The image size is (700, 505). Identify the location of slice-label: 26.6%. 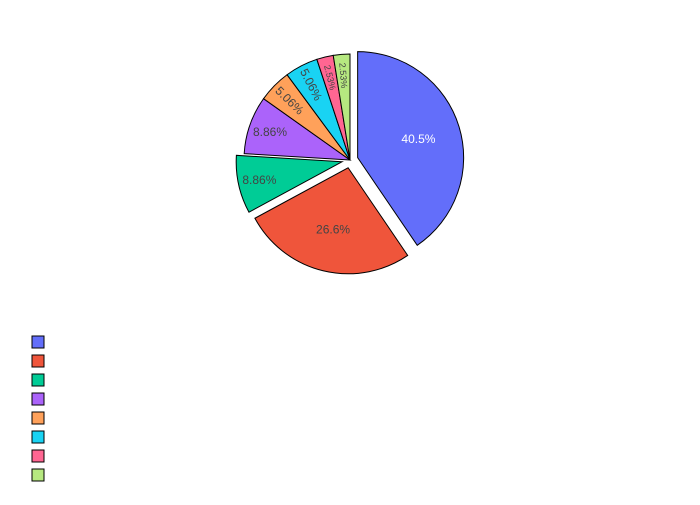
(333, 230).